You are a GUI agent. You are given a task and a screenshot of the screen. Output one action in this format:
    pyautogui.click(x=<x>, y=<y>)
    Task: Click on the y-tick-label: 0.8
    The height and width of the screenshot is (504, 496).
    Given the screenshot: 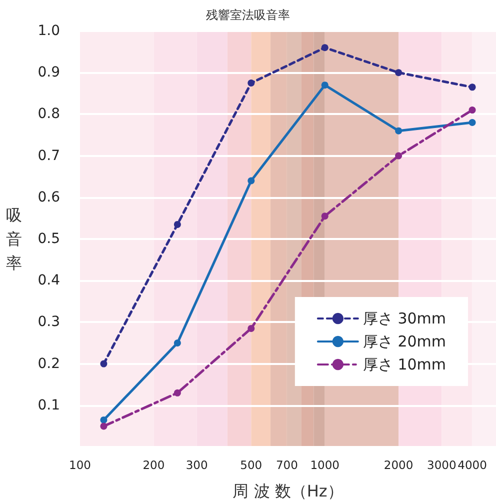 What is the action you would take?
    pyautogui.click(x=49, y=114)
    